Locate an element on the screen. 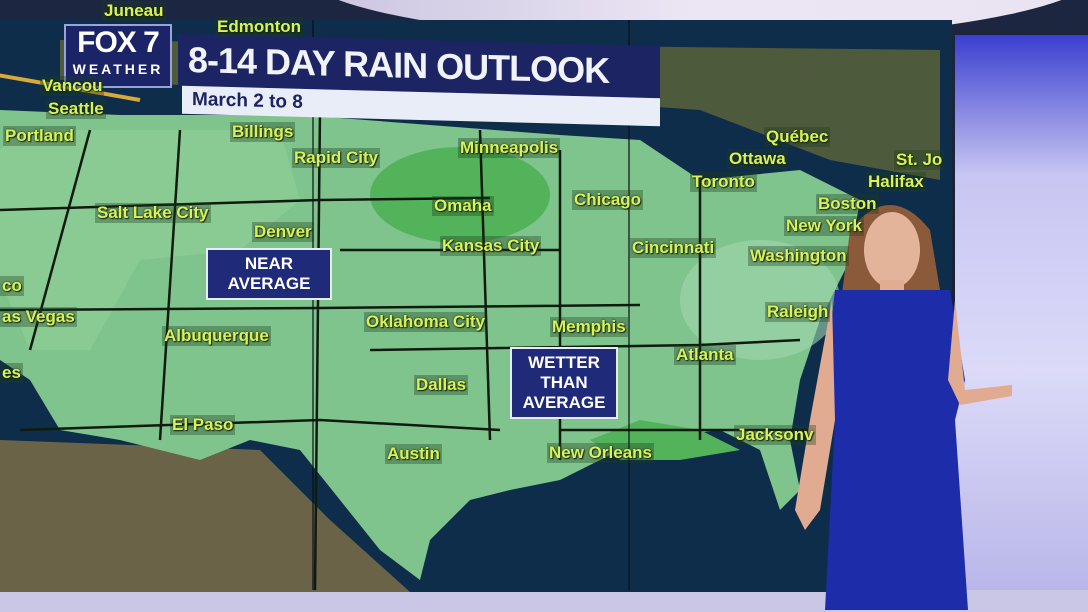 The height and width of the screenshot is (612, 1088). city-label: es is located at coordinates (11, 373).